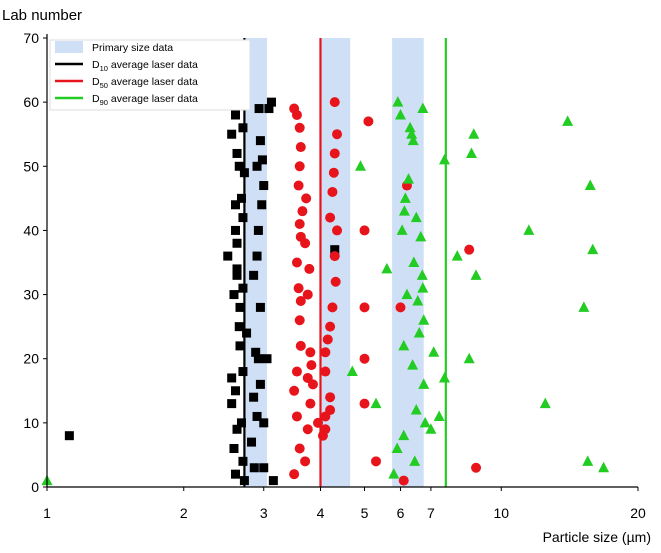  I want to click on x-tick-label-5: 5, so click(365, 513).